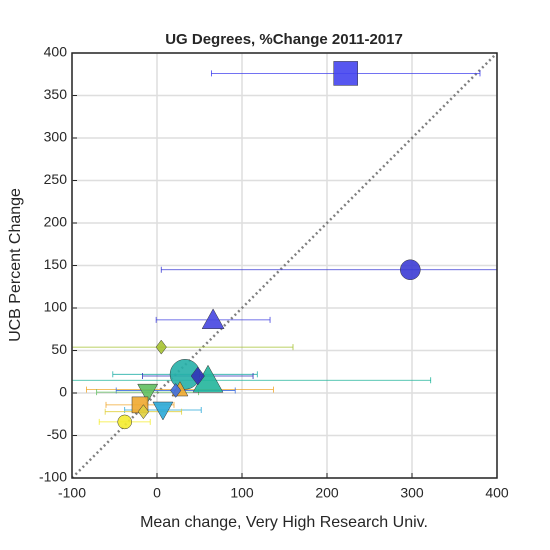 The width and height of the screenshot is (550, 550). What do you see at coordinates (15, 265) in the screenshot?
I see `y-axis-label: UCB Percent Change` at bounding box center [15, 265].